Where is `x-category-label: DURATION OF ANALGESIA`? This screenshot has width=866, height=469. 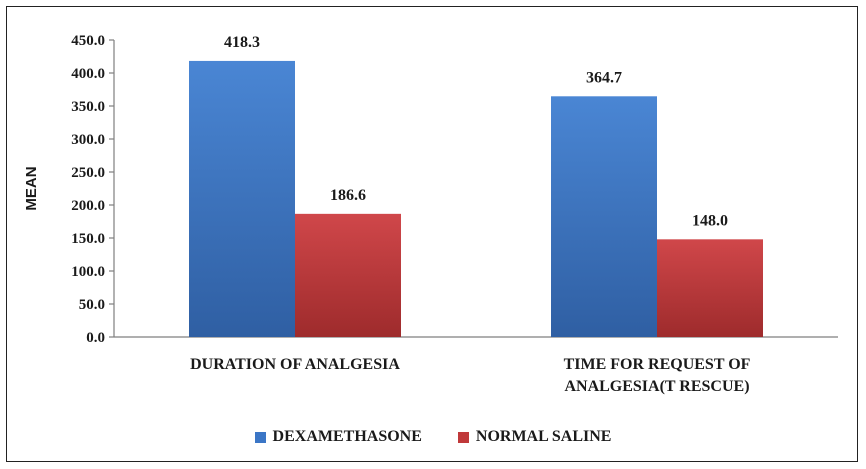 x-category-label: DURATION OF ANALGESIA is located at coordinates (295, 364).